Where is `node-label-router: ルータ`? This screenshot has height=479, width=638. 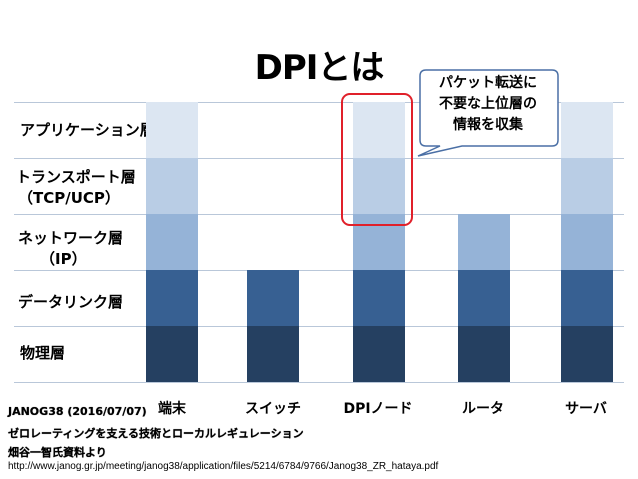 node-label-router: ルータ is located at coordinates (483, 409).